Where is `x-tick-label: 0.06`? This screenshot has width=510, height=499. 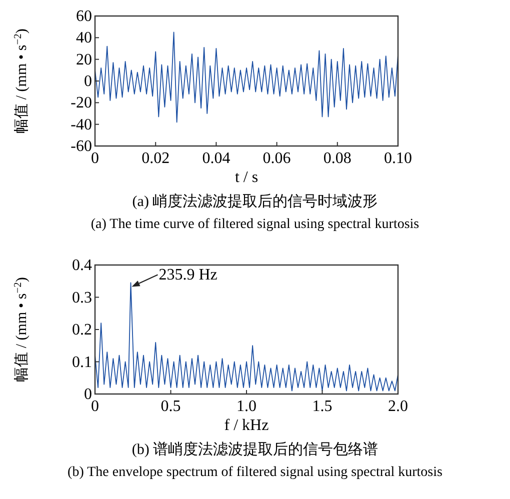 x-tick-label: 0.06 is located at coordinates (276, 158).